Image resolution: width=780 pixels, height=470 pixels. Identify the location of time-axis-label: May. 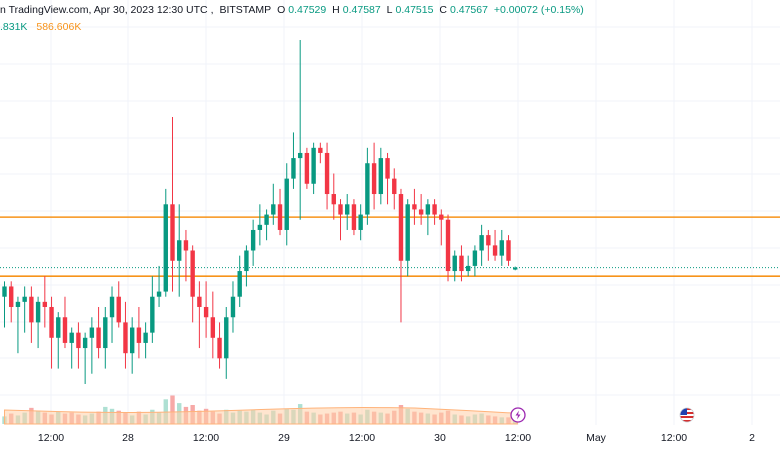
(596, 438).